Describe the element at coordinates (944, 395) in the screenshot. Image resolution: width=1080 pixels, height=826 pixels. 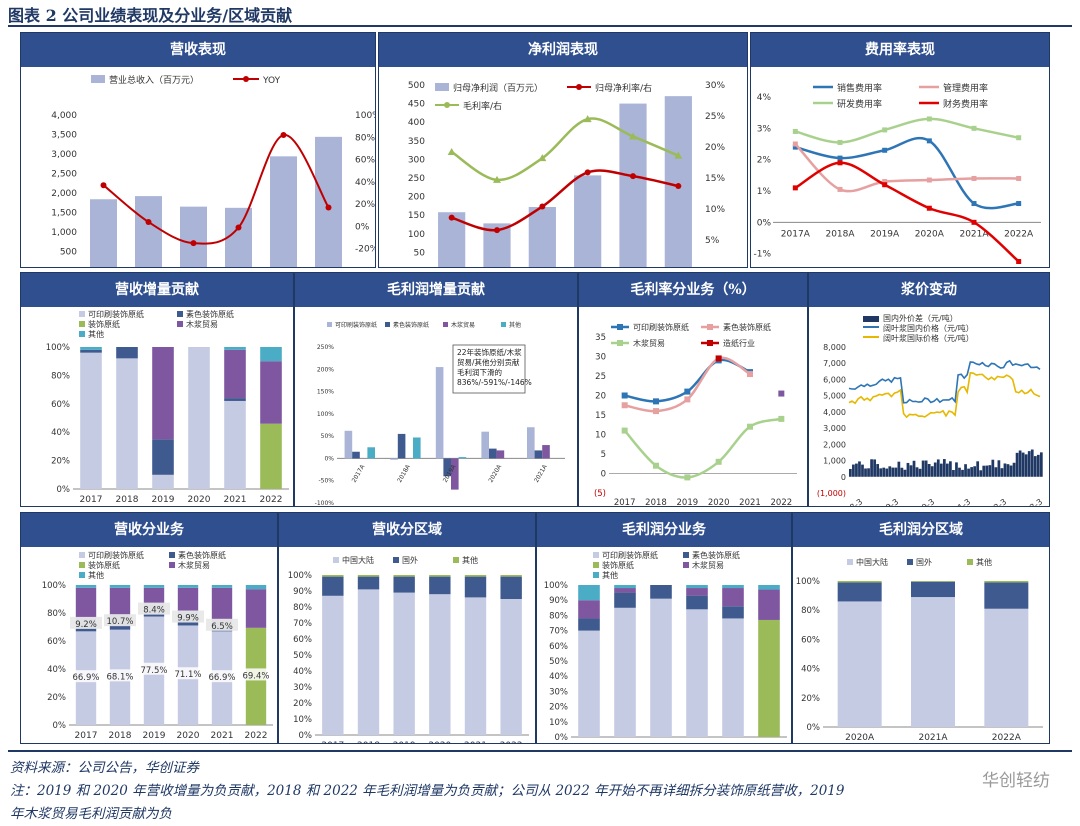
I see `series-line-intl` at that location.